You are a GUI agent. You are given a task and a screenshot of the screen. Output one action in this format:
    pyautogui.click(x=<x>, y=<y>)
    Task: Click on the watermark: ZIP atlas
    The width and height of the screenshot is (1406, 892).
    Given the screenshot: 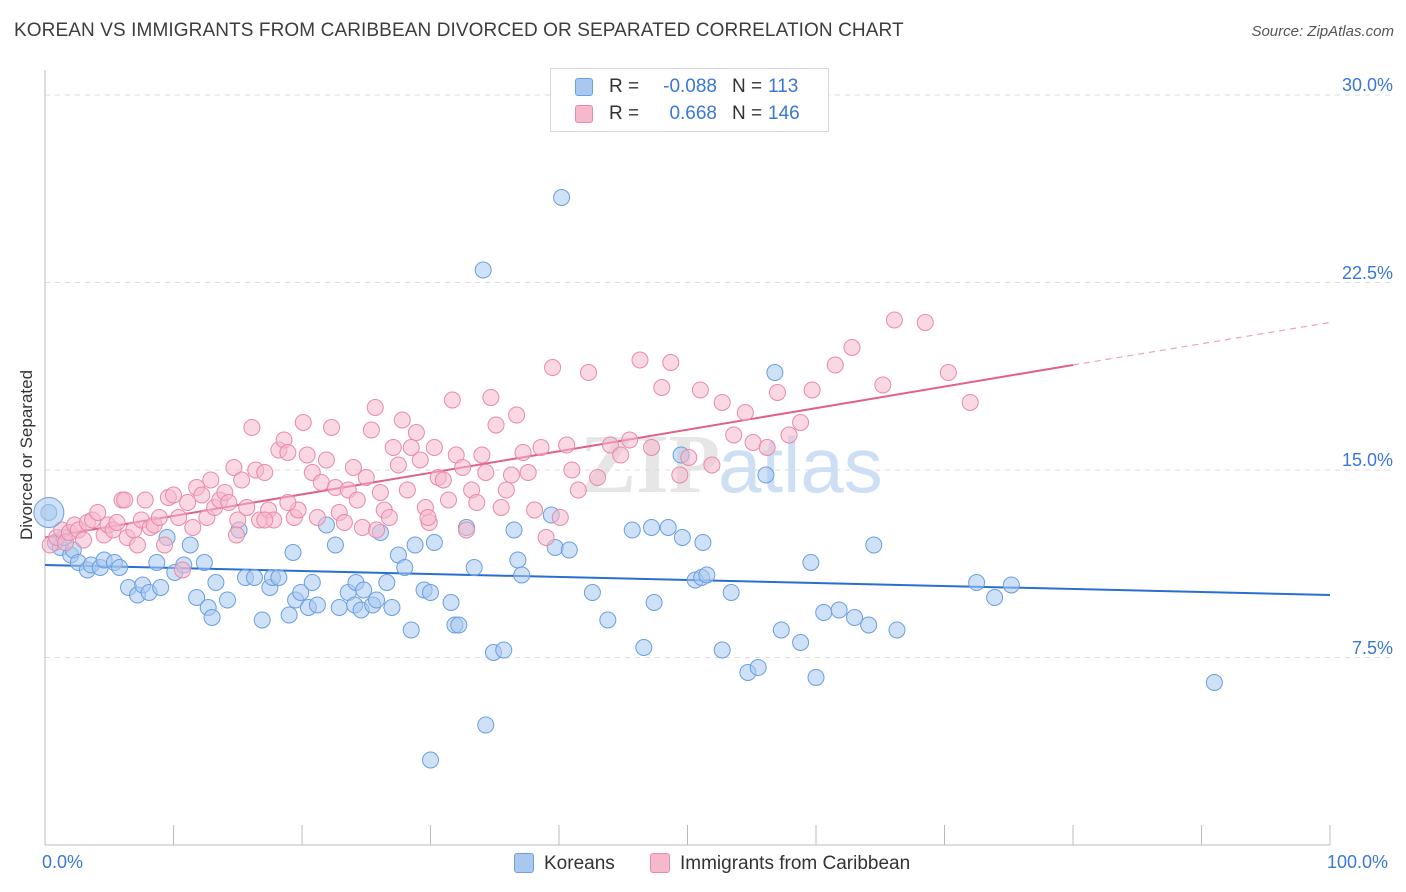 What is the action you would take?
    pyautogui.click(x=731, y=464)
    